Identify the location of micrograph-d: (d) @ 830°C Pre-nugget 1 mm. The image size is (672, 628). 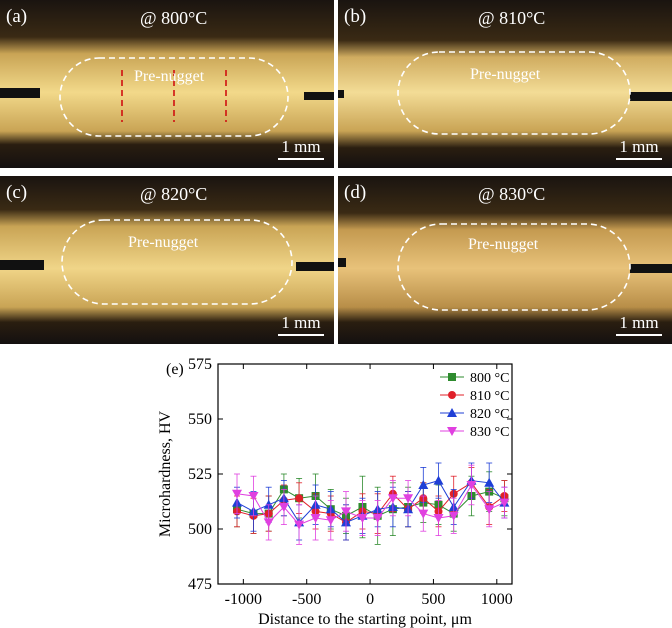
(505, 260).